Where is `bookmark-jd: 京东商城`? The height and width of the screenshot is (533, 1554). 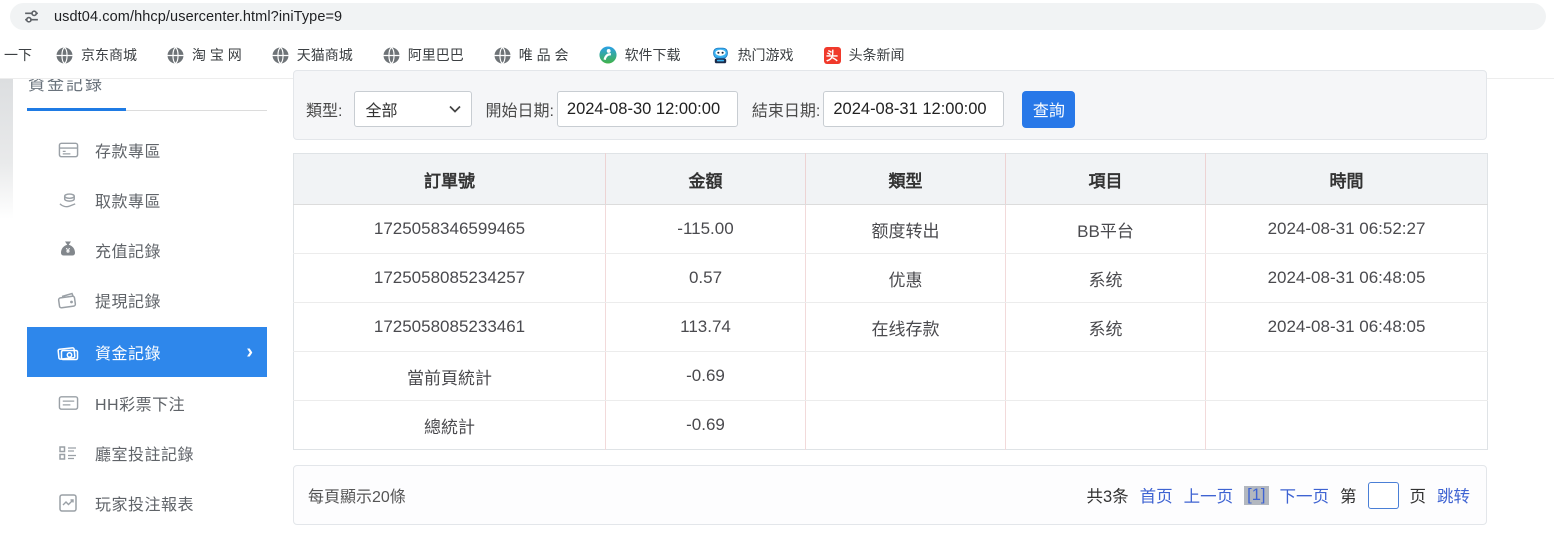
bookmark-jd: 京东商城 is located at coordinates (96, 55).